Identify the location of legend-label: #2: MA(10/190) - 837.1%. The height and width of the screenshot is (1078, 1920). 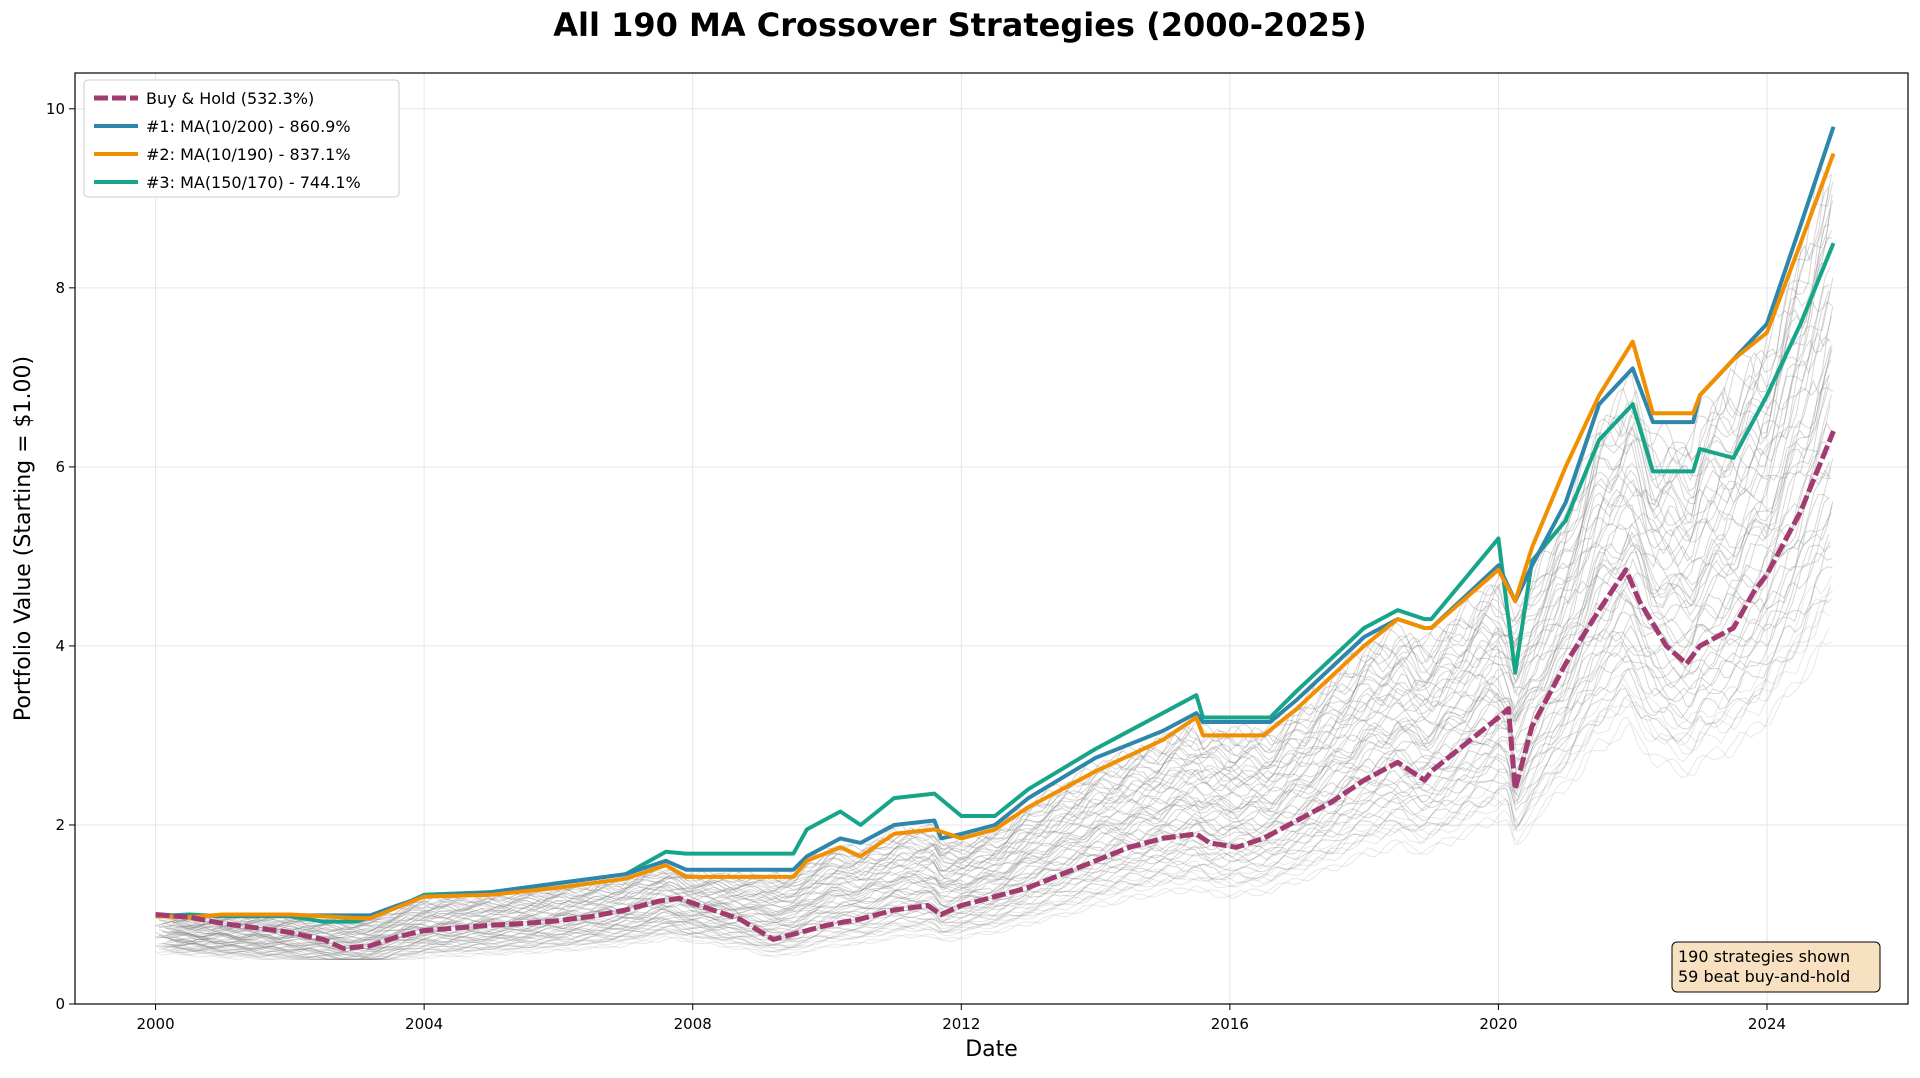
(248, 154).